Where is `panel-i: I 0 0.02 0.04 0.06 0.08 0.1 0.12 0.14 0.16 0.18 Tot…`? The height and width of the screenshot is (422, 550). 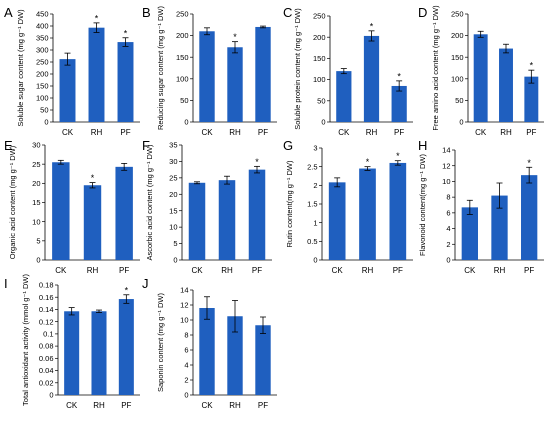 panel-i: I 0 0.02 0.04 0.06 0.08 0.1 0.12 0.14 0.16 0.18 Tot… is located at coordinates (72, 342).